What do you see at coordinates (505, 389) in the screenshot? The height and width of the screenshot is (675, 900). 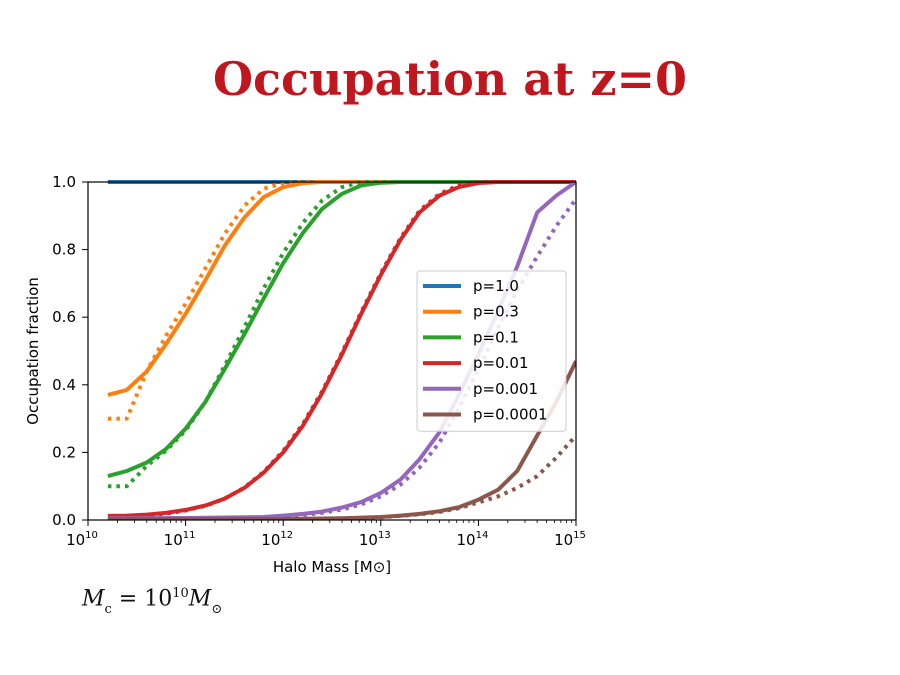 I see `legend-label: p=0.001` at bounding box center [505, 389].